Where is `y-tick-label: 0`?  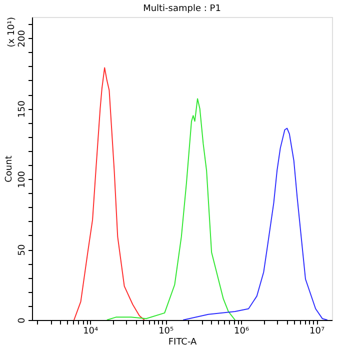
y-tick-label: 0 is located at coordinates (23, 320).